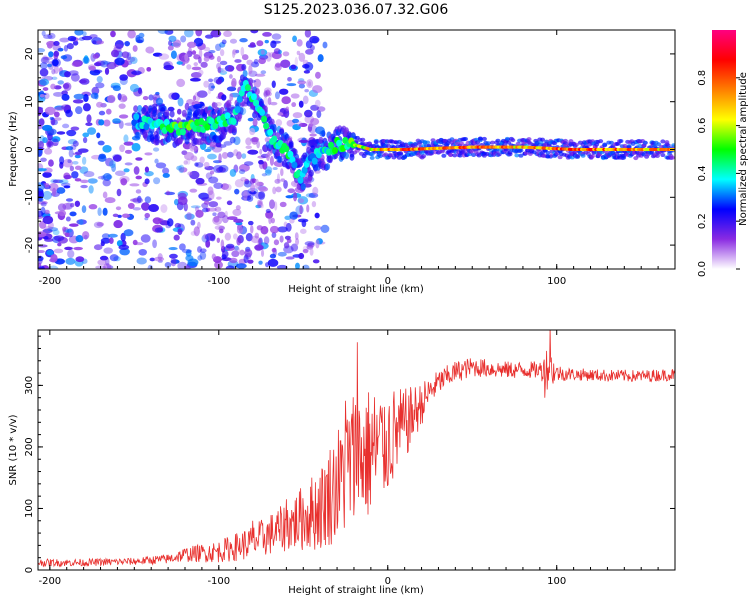 The width and height of the screenshot is (750, 600). I want to click on y-tick-label: 0, so click(29, 149).